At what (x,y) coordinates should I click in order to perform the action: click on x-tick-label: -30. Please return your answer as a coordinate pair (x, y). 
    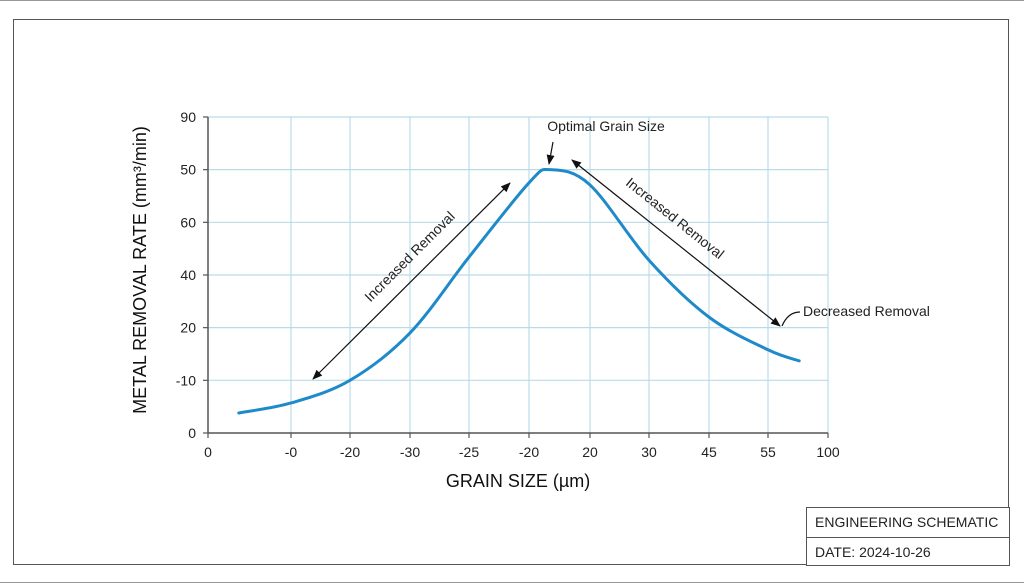
    Looking at the image, I should click on (410, 452).